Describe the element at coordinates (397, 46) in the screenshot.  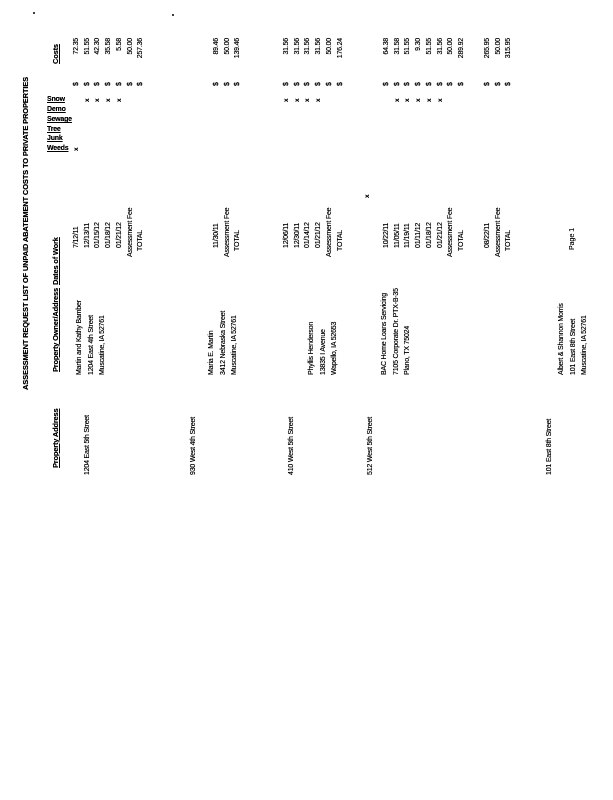
I see `cost-amount: 31.58` at that location.